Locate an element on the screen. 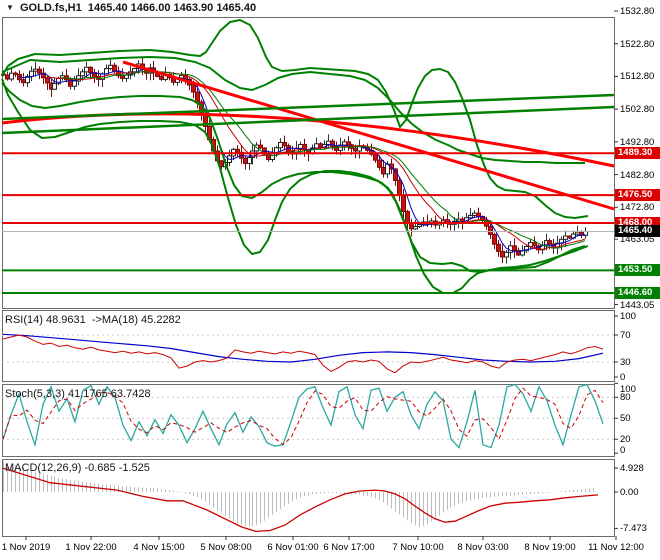 This screenshot has width=660, height=560. time-axis-label: 1 Nov 2019 is located at coordinates (26, 547).